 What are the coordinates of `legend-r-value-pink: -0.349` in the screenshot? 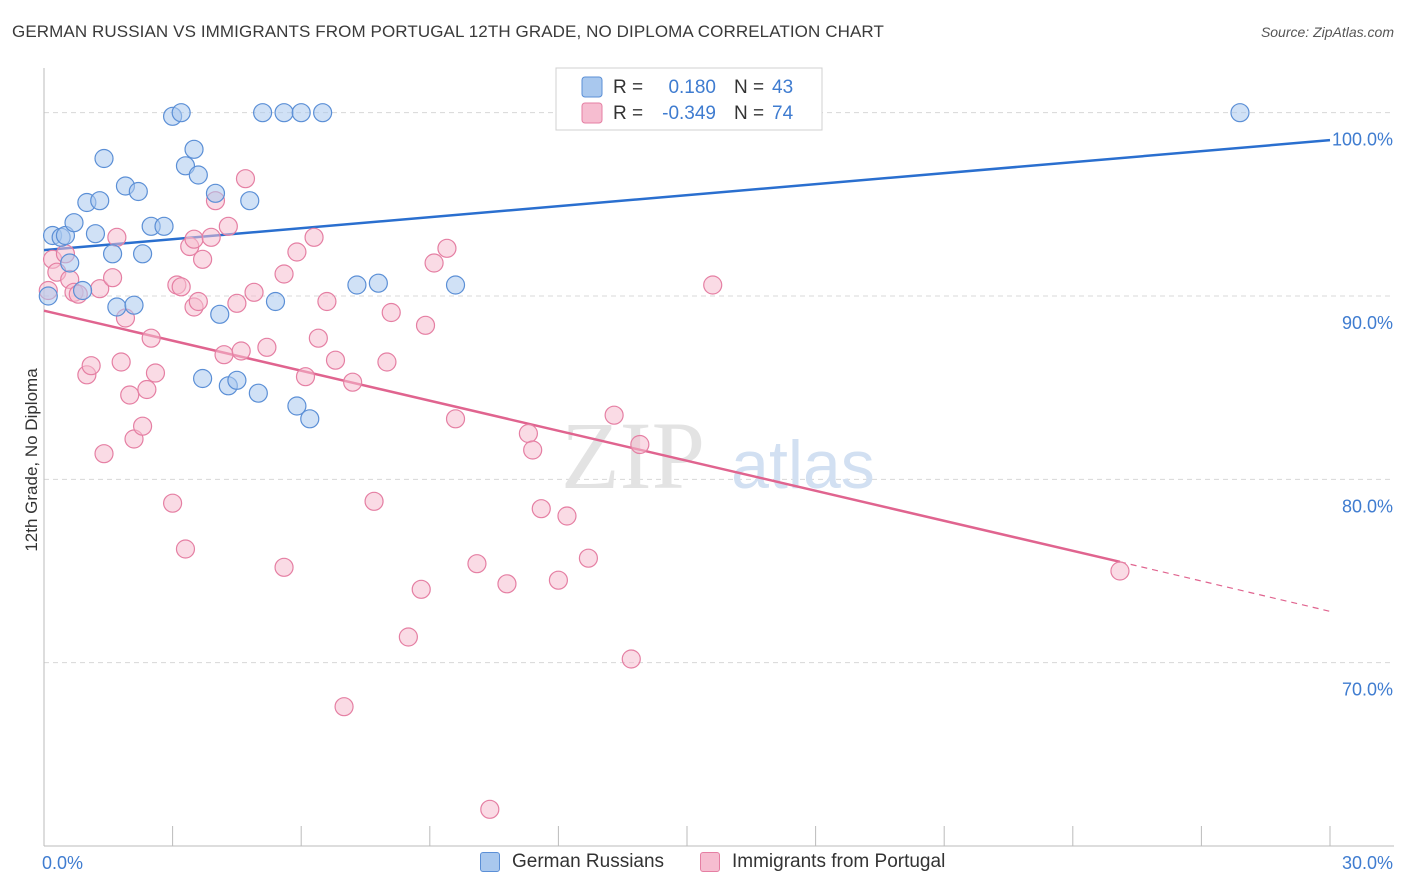 It's located at (689, 113).